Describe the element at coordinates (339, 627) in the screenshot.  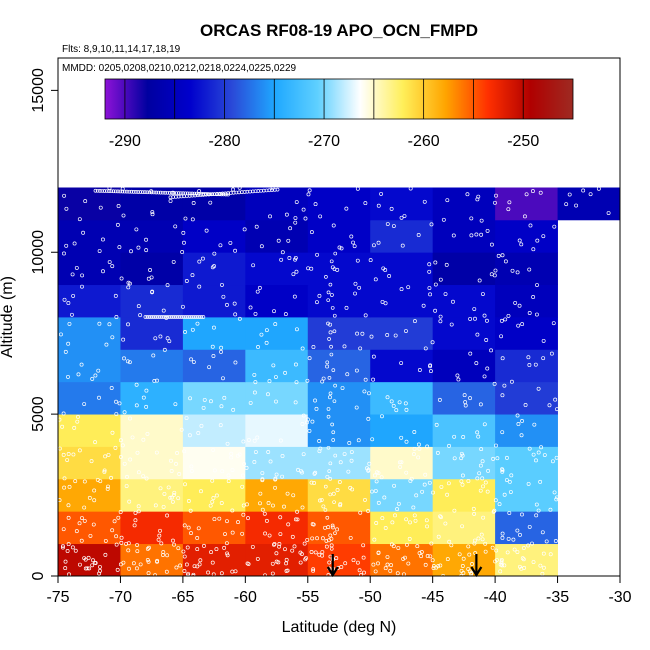
I see `x-axis-label: Latitude (deg N)` at that location.